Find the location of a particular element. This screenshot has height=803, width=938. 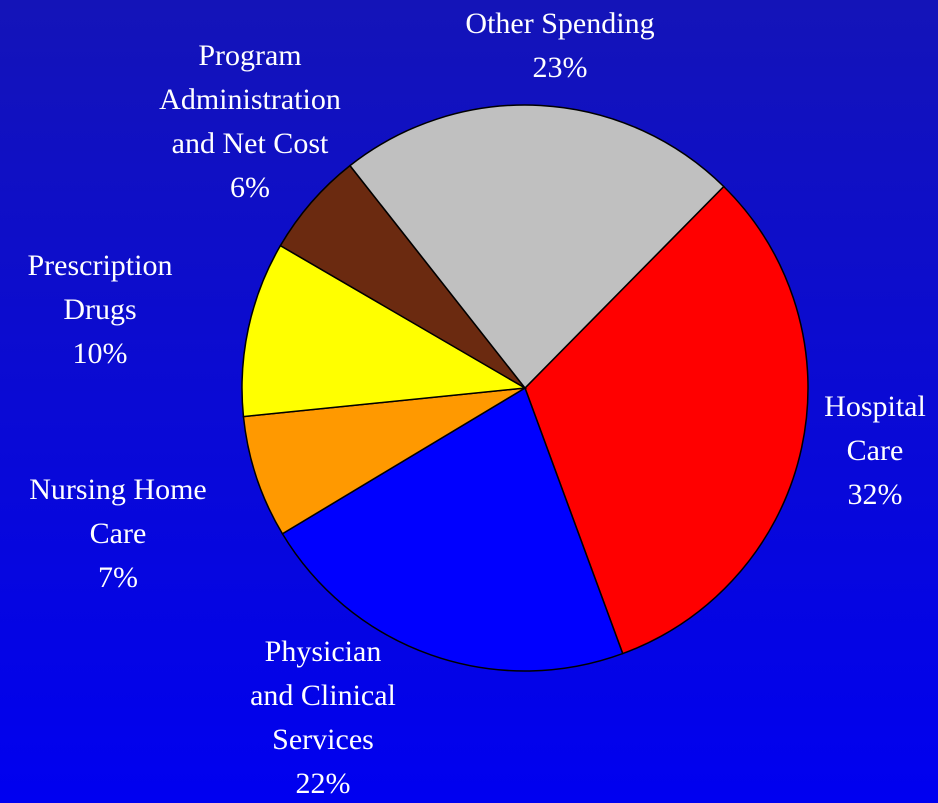

slice-label: Services is located at coordinates (323, 739).